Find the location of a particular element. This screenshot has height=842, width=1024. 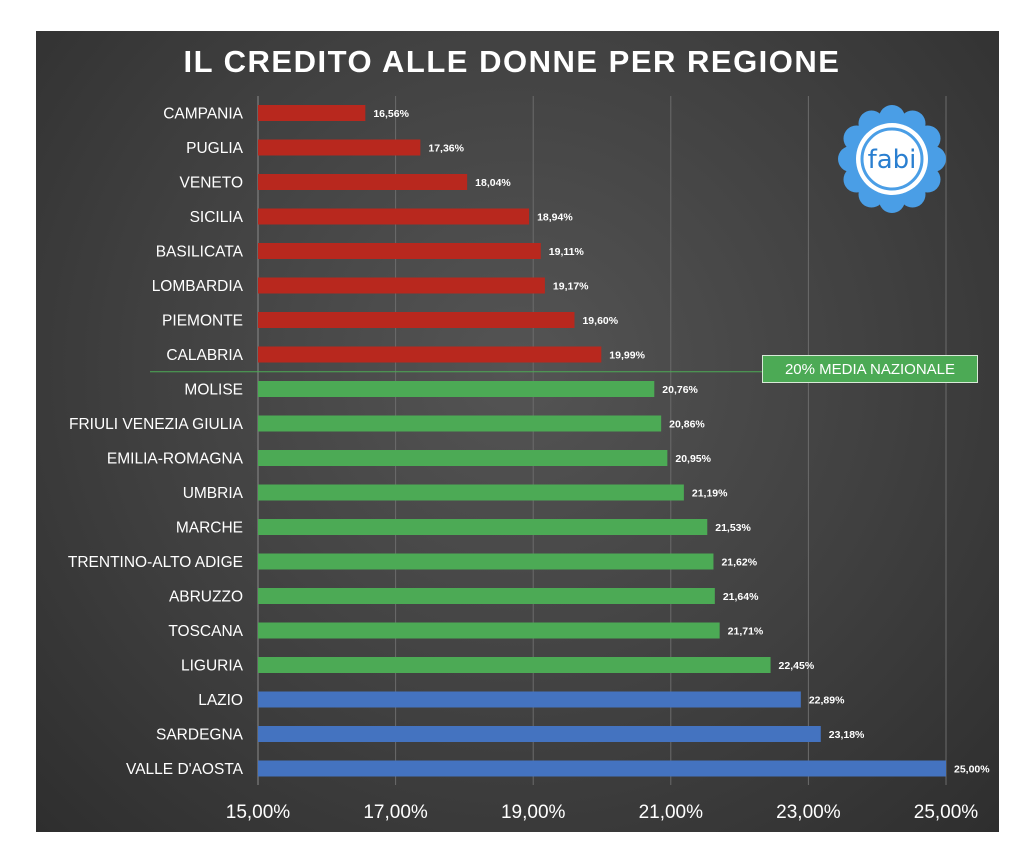

x-tick-label: 23,00% is located at coordinates (808, 812).